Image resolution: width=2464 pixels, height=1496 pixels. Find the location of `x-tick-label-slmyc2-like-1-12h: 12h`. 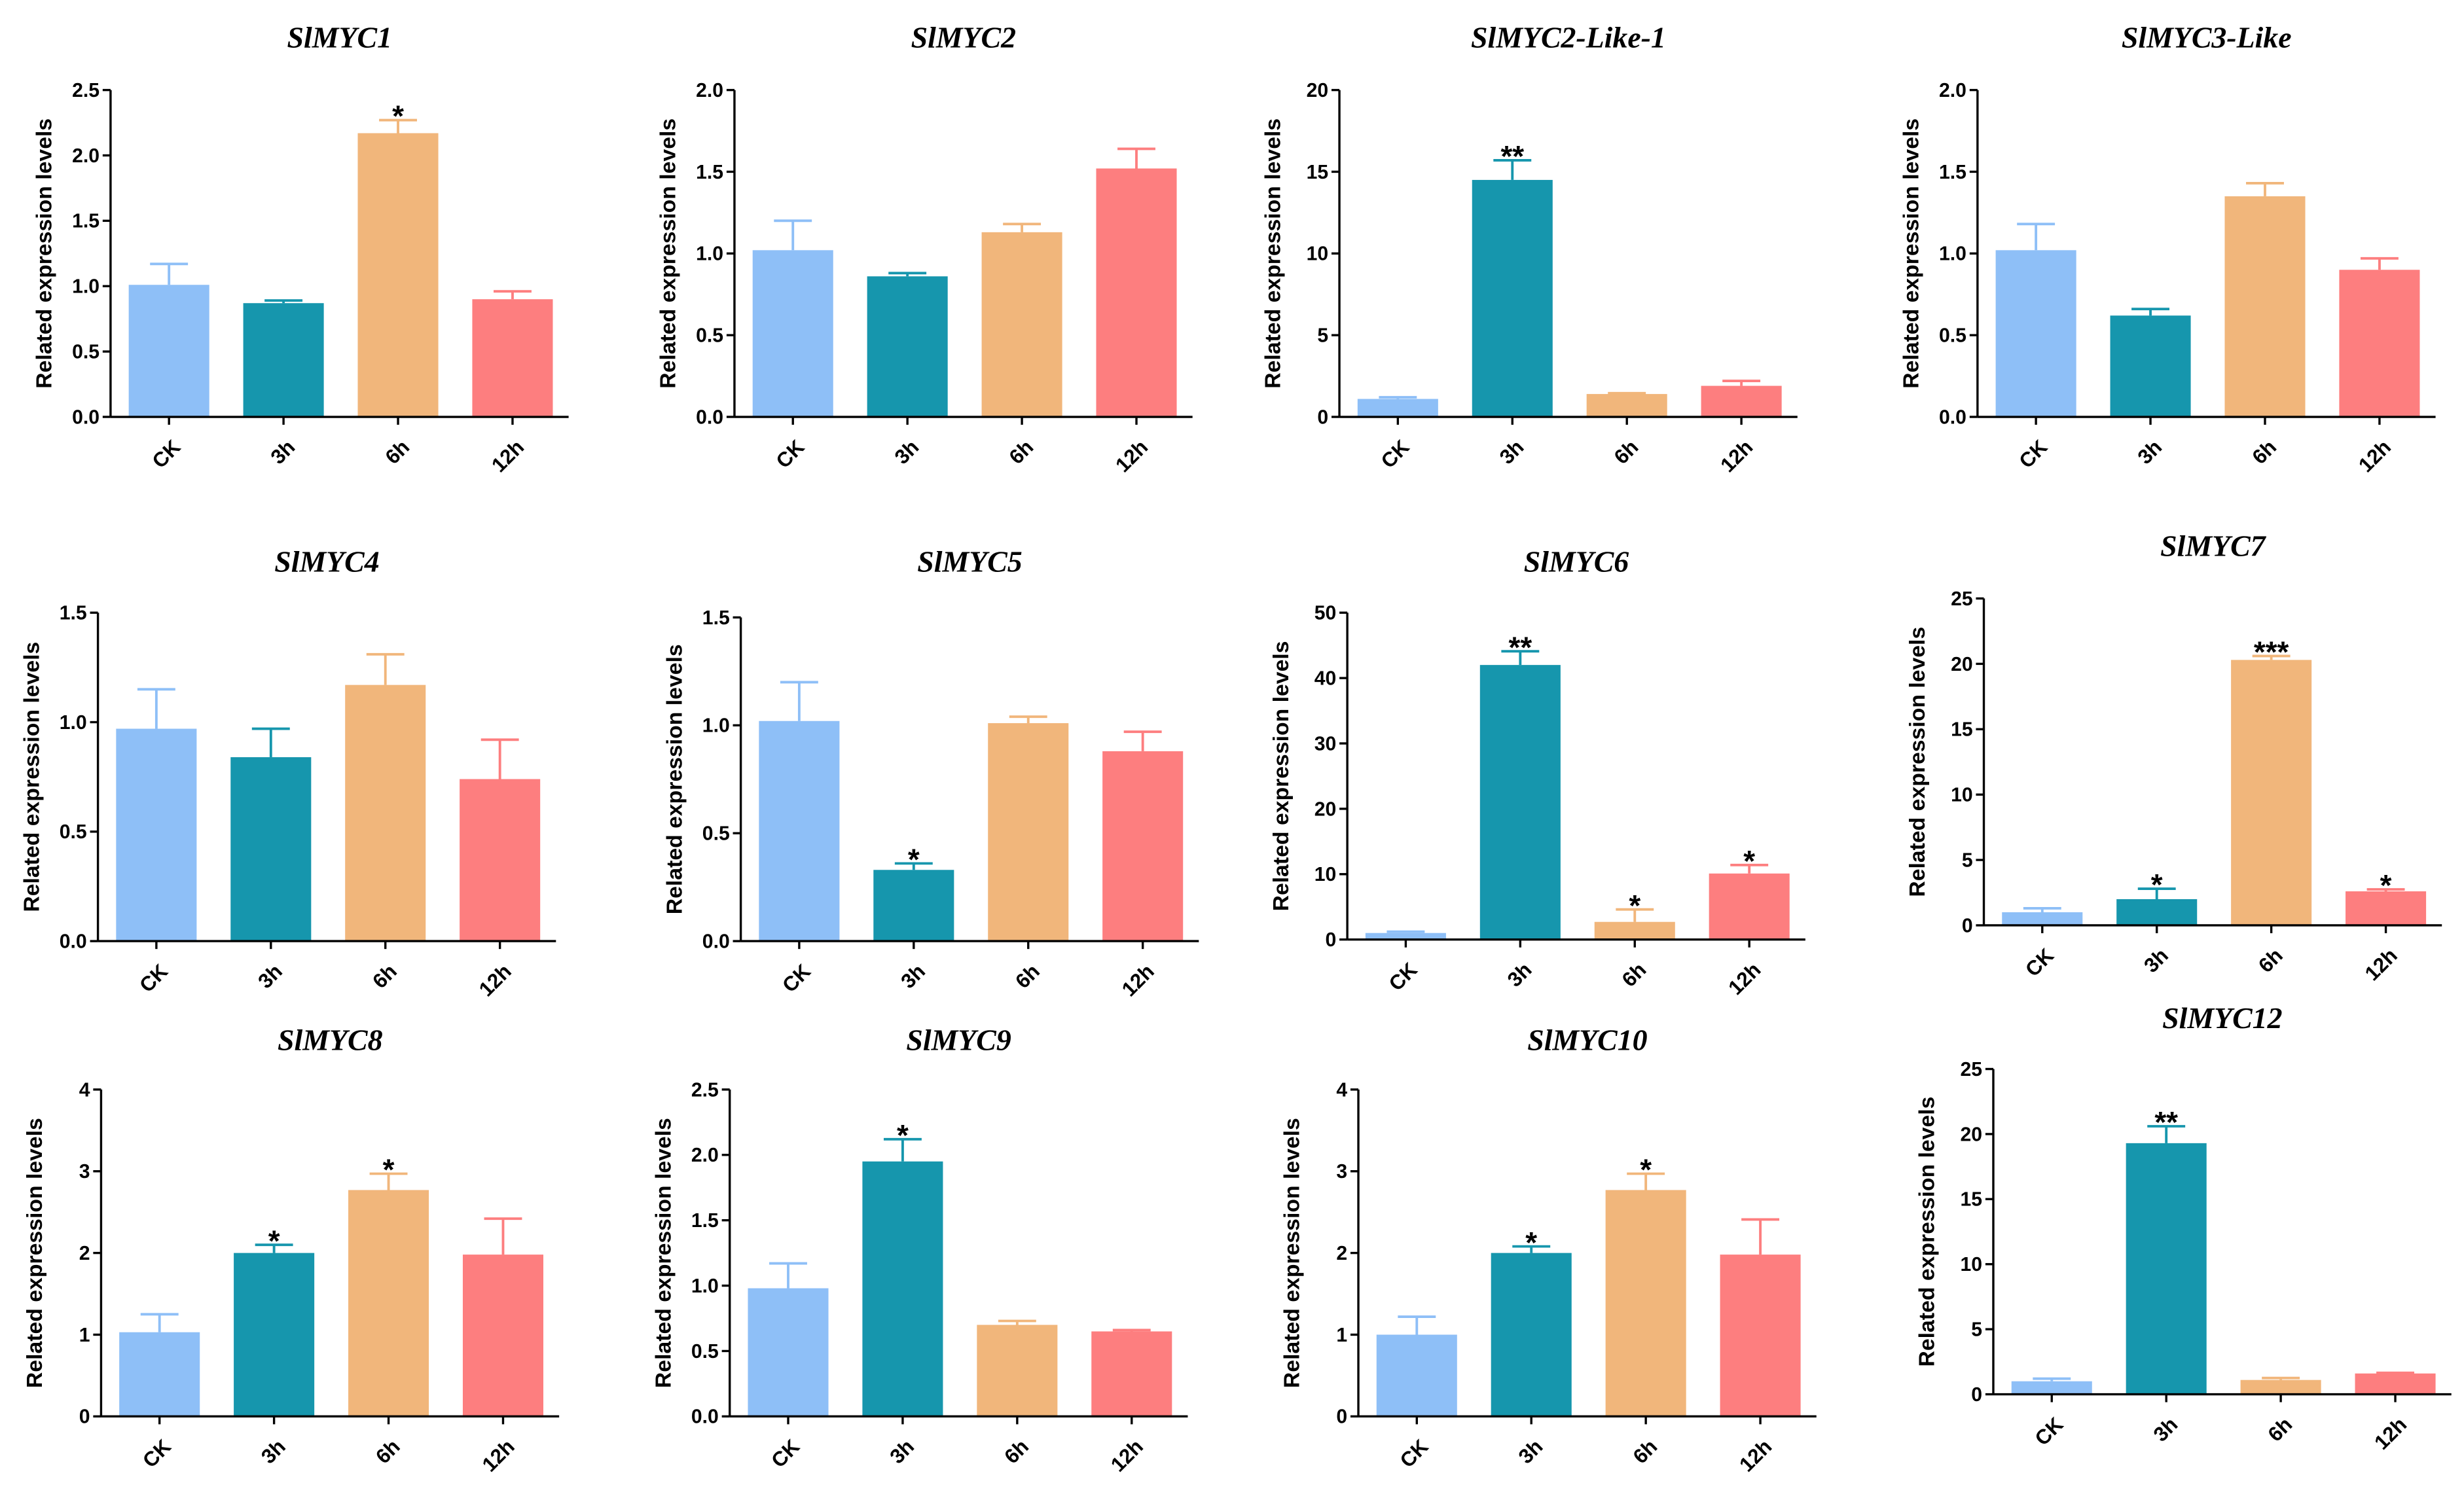

x-tick-label-slmyc2-like-1-12h: 12h is located at coordinates (1736, 455).